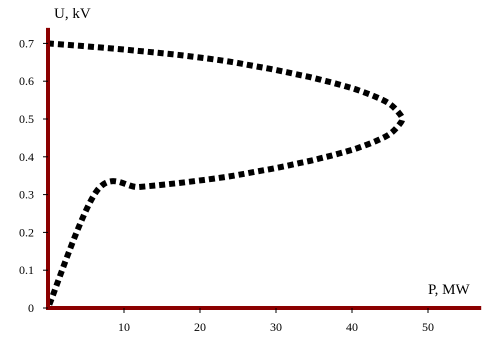 Image resolution: width=484 pixels, height=338 pixels. What do you see at coordinates (276, 327) in the screenshot?
I see `x-tick-label: 30` at bounding box center [276, 327].